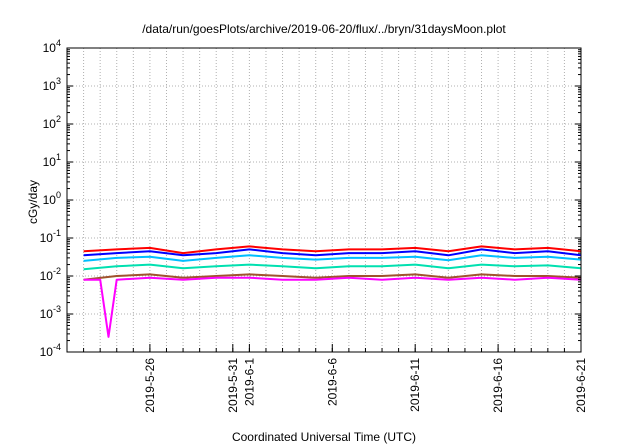  I want to click on y-tick-exponent: -2, so click(57, 271).